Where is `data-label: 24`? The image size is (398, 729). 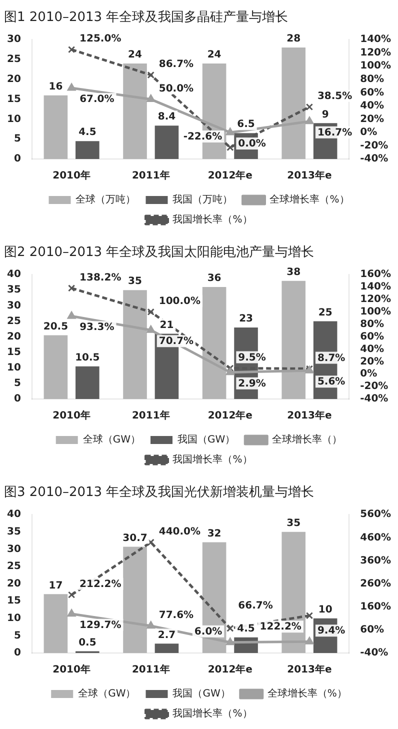 data-label: 24 is located at coordinates (135, 55).